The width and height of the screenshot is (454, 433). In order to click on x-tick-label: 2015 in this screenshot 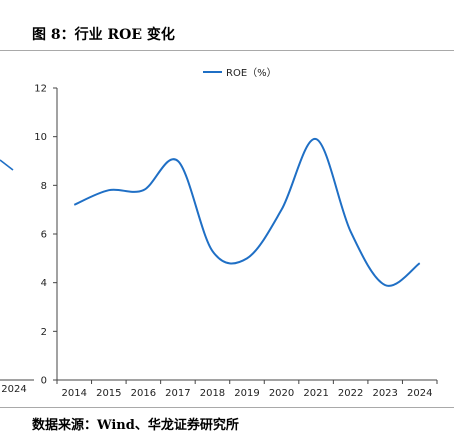, I will do `click(108, 393)`.